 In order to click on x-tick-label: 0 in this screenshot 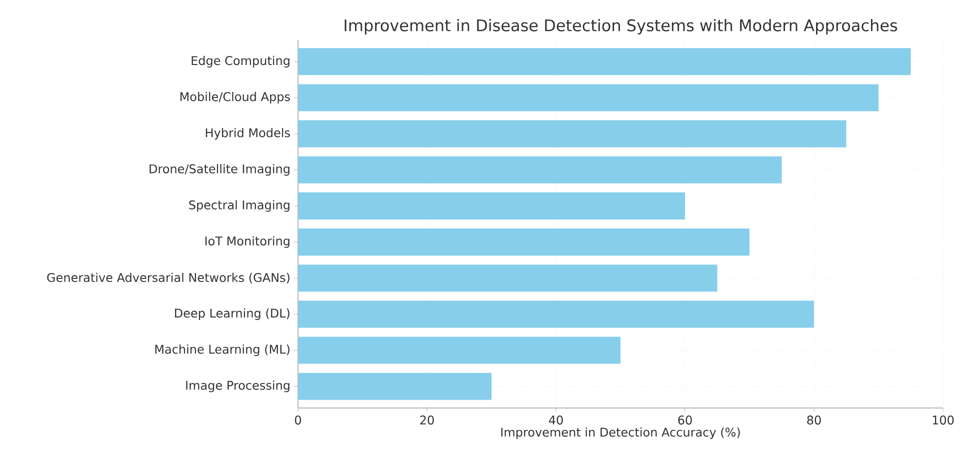, I will do `click(298, 420)`.